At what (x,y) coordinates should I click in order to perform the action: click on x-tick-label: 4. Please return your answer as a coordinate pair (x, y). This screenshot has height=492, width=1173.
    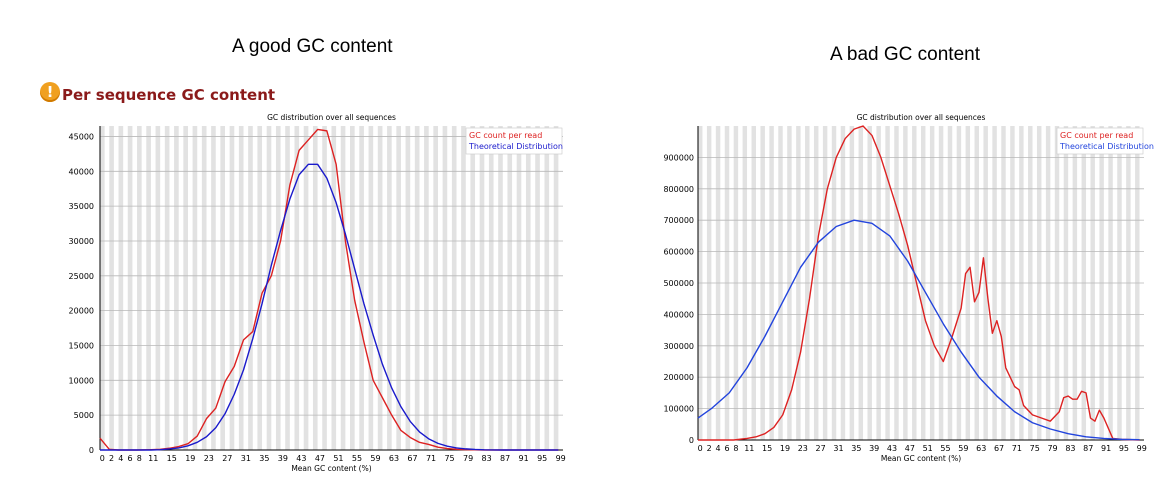
    Looking at the image, I should click on (718, 448).